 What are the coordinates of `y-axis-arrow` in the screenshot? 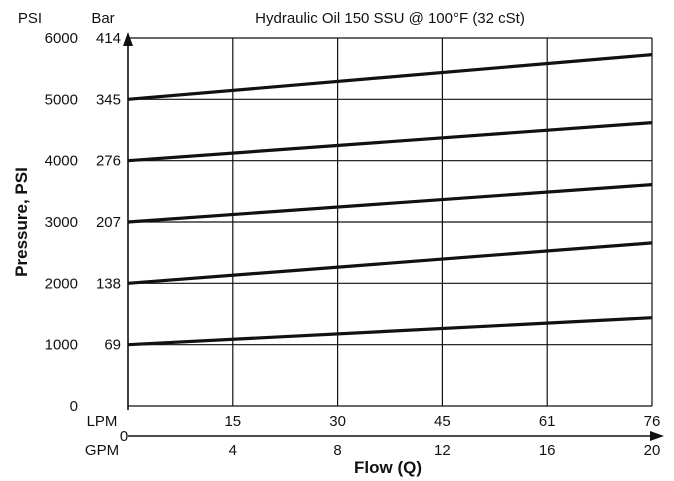 It's located at (128, 39).